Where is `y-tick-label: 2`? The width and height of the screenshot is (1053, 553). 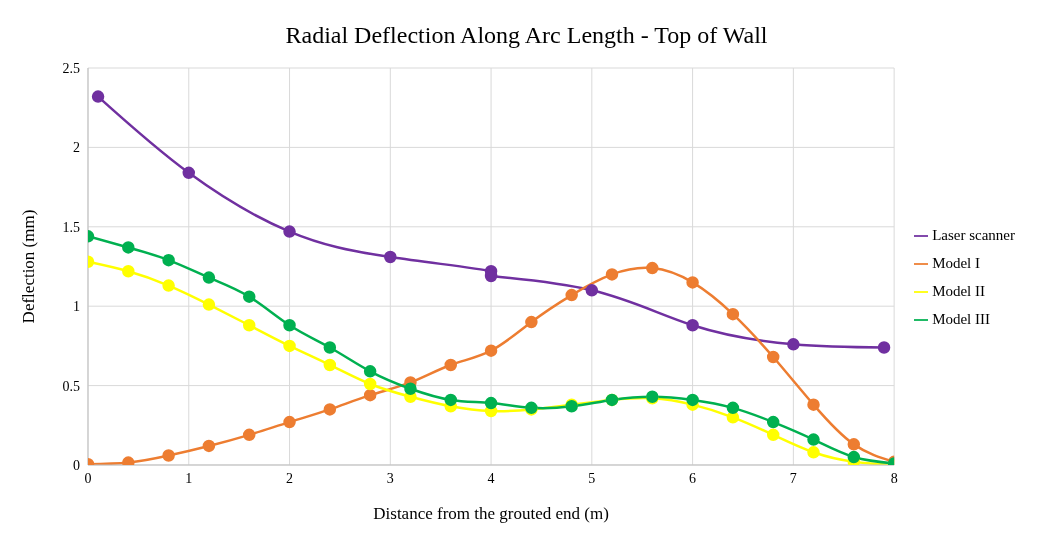 y-tick-label: 2 is located at coordinates (76, 148).